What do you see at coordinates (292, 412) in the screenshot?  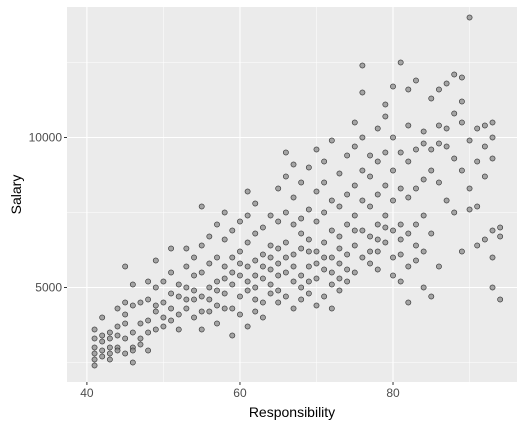 I see `x-axis-title: Responsibility` at bounding box center [292, 412].